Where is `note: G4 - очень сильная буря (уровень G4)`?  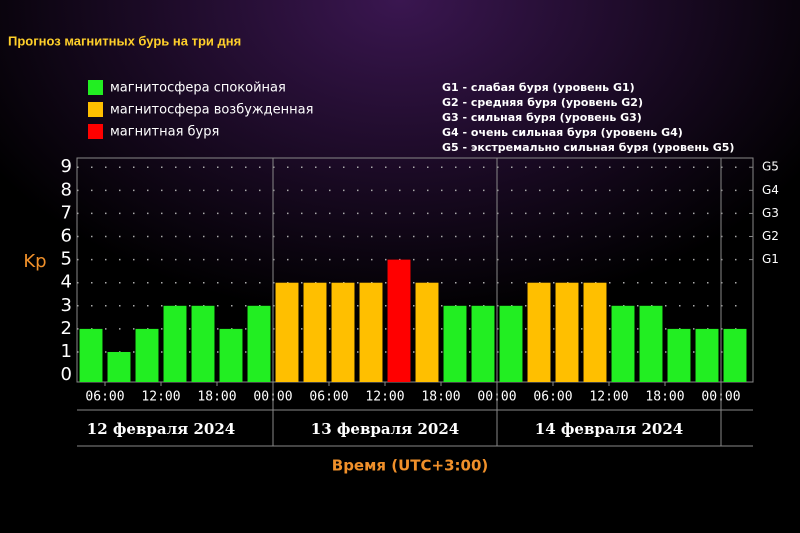
note: G4 - очень сильная буря (уровень G4) is located at coordinates (562, 132).